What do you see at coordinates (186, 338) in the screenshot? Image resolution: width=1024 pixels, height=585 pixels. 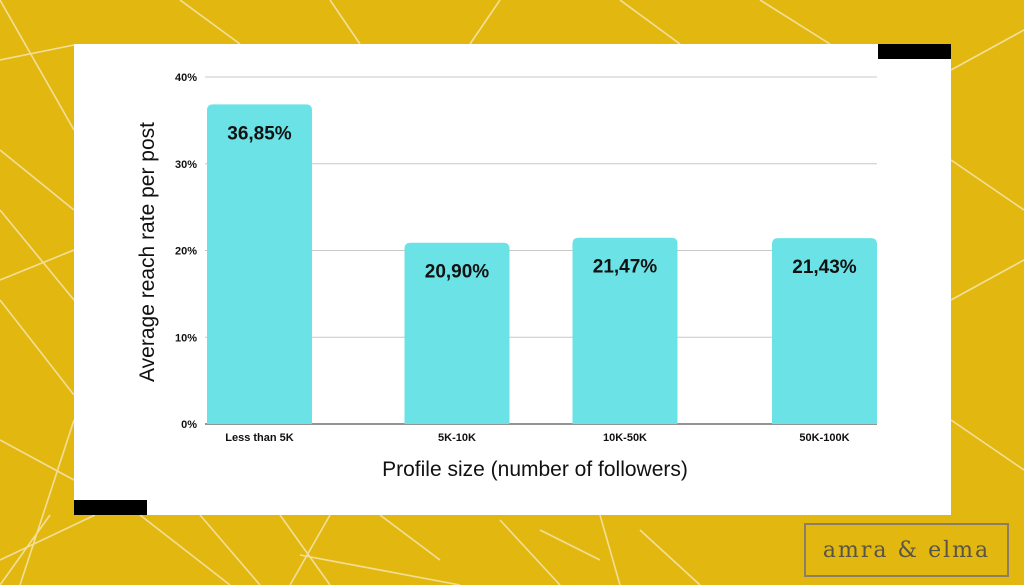 I see `y-tick-label: 10%` at bounding box center [186, 338].